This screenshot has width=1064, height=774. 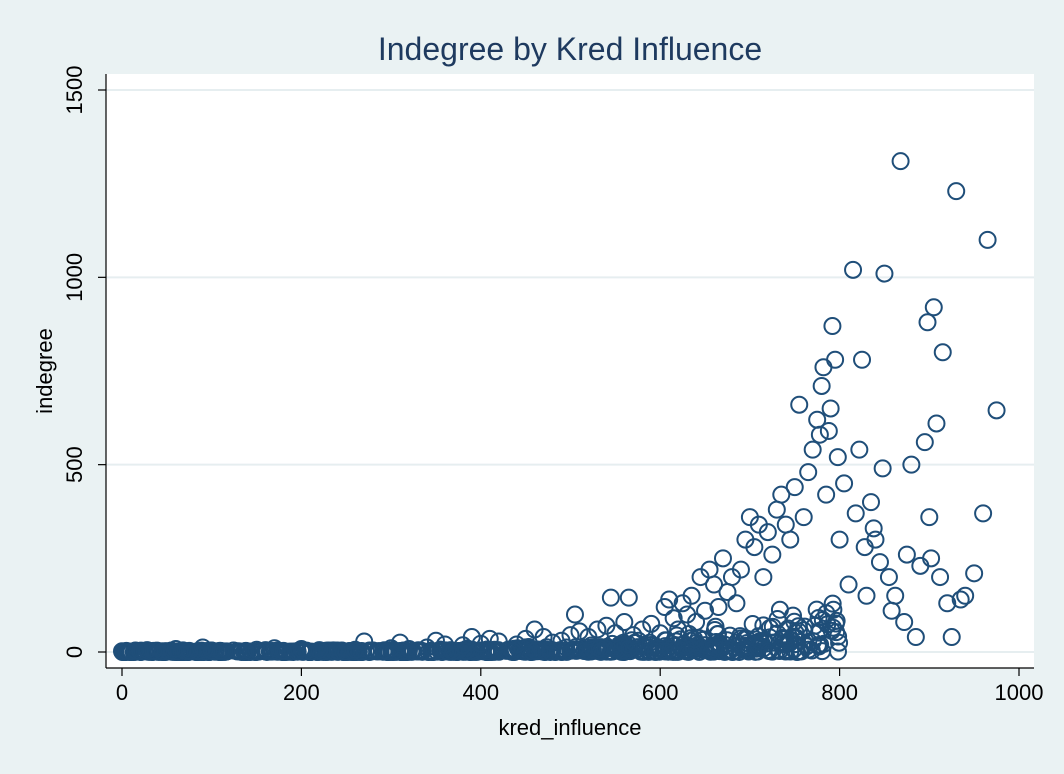 What do you see at coordinates (74, 464) in the screenshot?
I see `y-tick-label: 500` at bounding box center [74, 464].